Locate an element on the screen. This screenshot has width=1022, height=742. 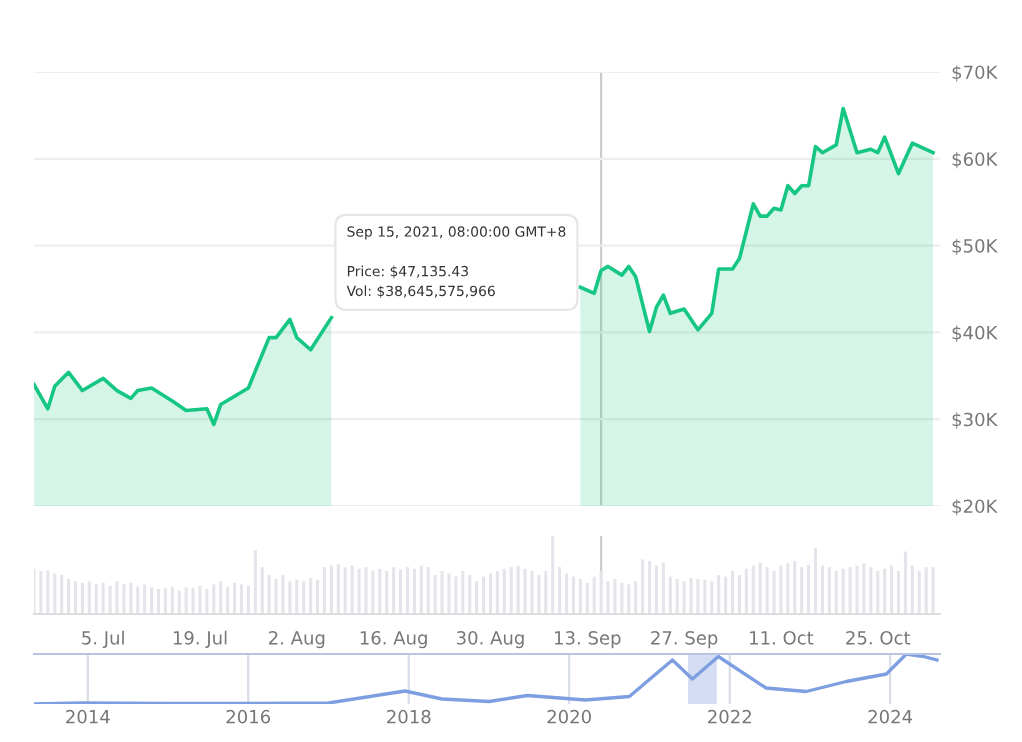
x-tick-label: 2014 is located at coordinates (88, 716).